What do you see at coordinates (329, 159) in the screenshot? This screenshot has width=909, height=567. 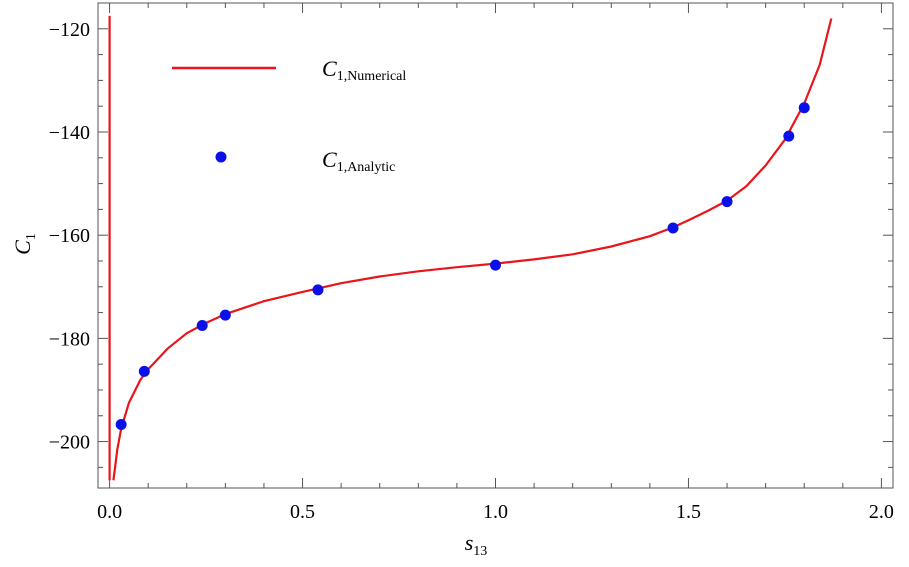 I see `legend-analytic-main: C` at bounding box center [329, 159].